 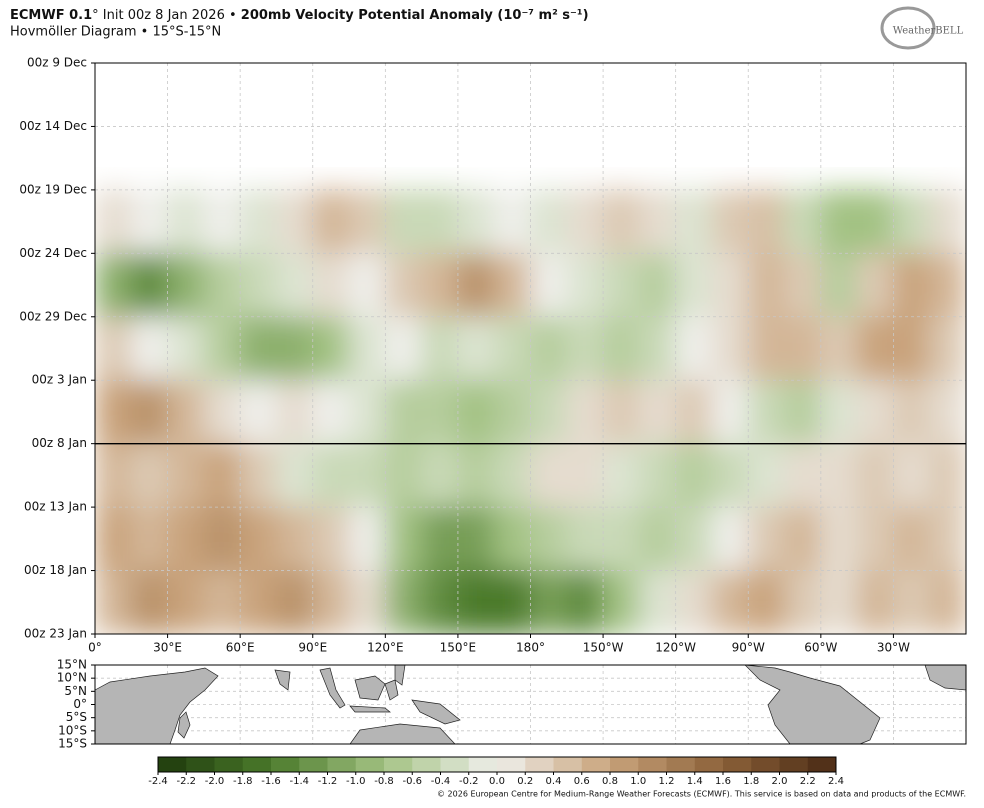 What do you see at coordinates (72, 678) in the screenshot?
I see `map-y-tick-label: 10°N` at bounding box center [72, 678].